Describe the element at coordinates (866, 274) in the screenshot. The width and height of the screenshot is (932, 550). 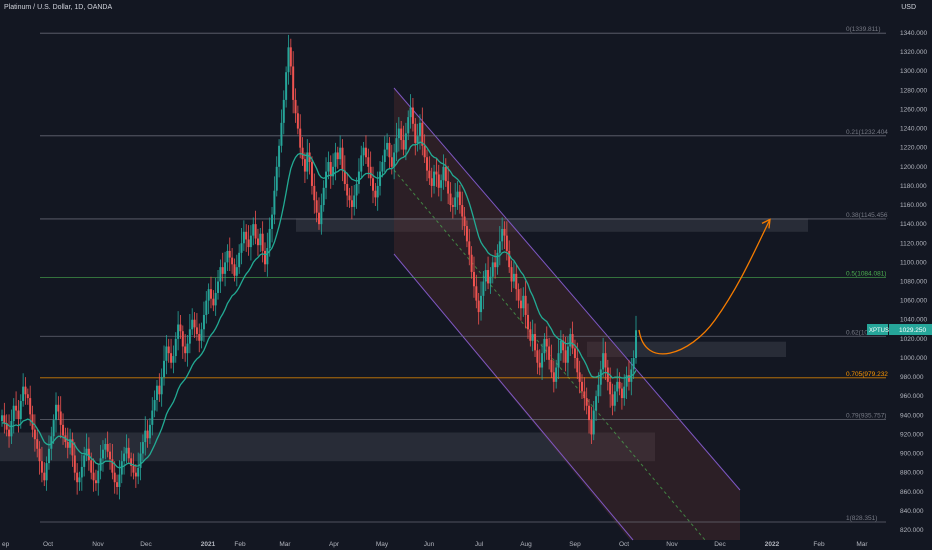
I see `fib-label-3: 0.5(1084.081)` at that location.